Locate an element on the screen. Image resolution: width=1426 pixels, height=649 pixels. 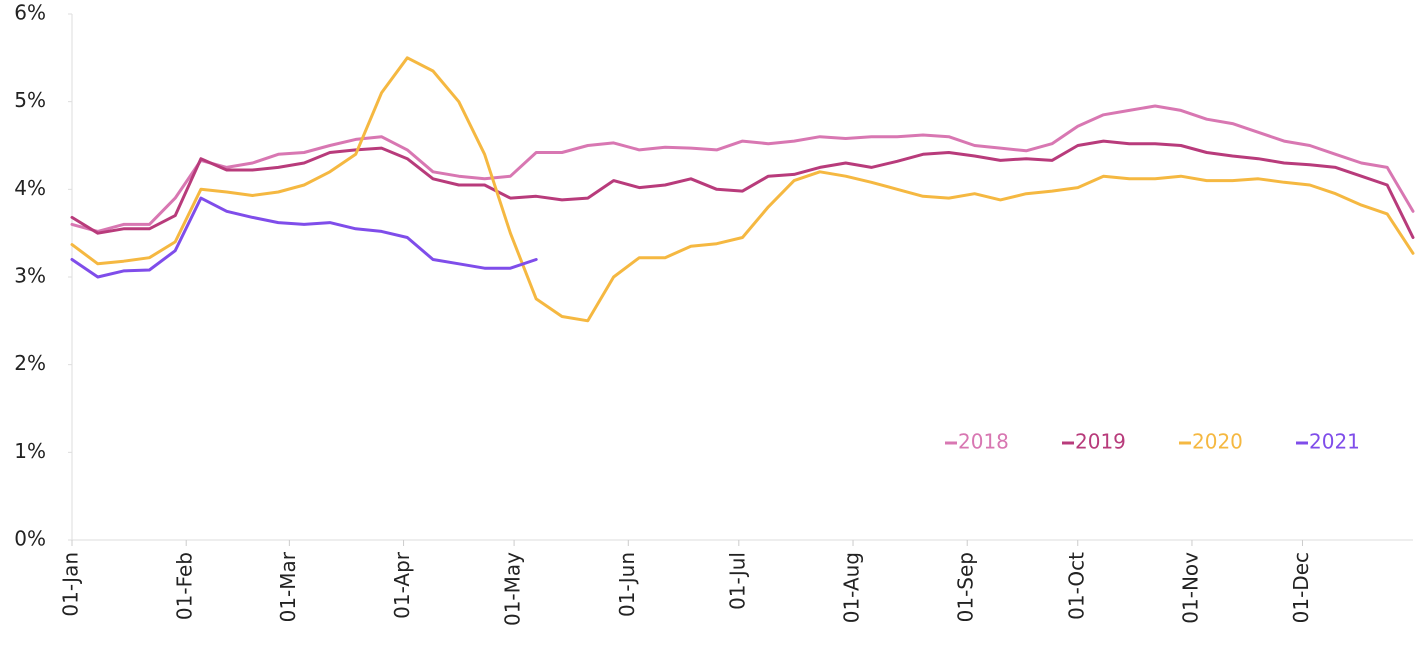
y-tick-label: 6% is located at coordinates (30, 13).